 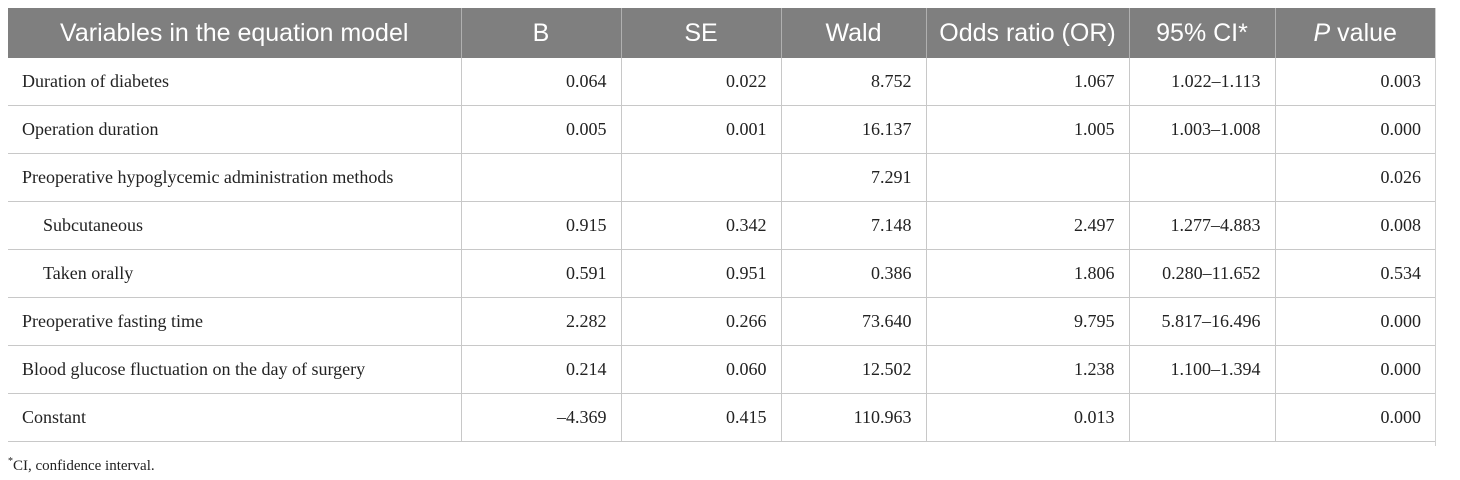 What do you see at coordinates (10, 461) in the screenshot?
I see `footnote-mark: *` at bounding box center [10, 461].